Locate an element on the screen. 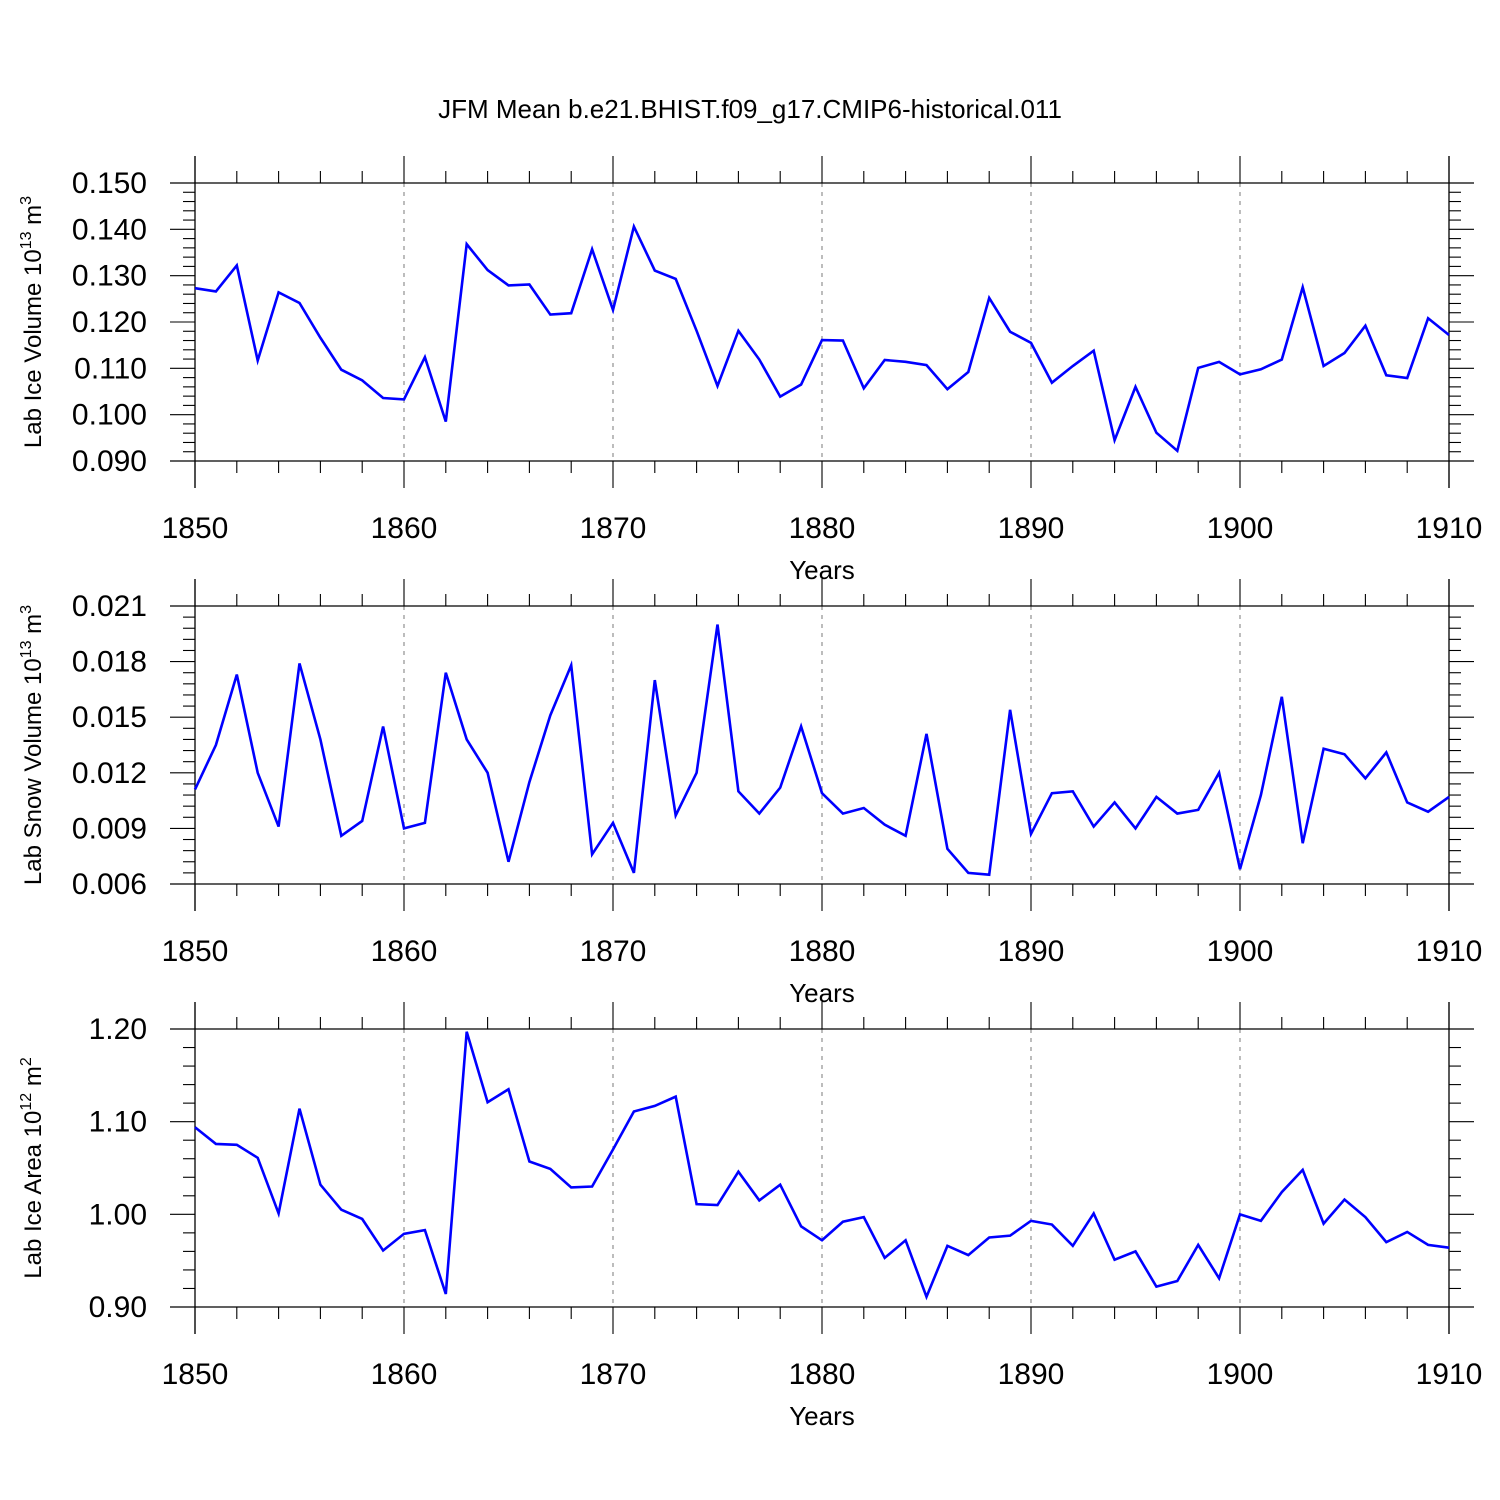  y-tick-label: 0.015 is located at coordinates (109, 717).